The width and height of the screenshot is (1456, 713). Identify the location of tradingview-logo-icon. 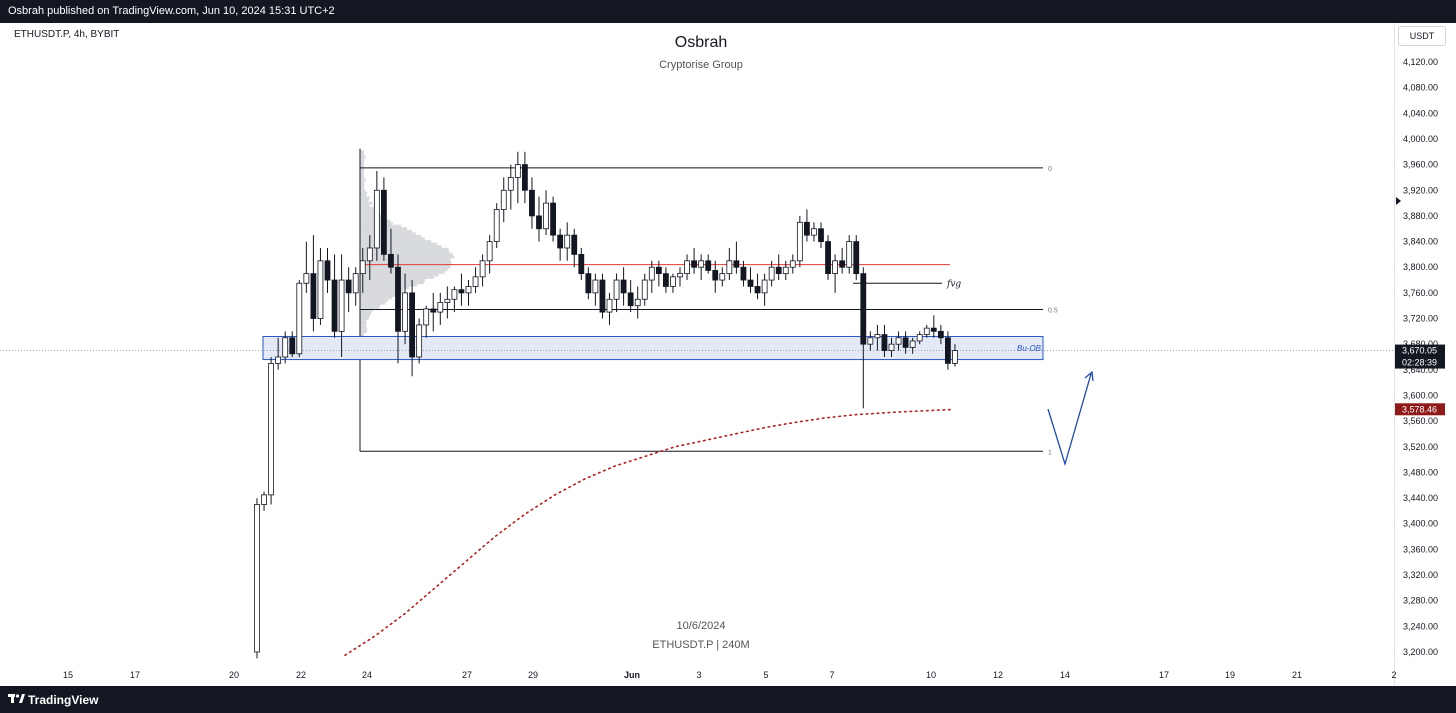
(17, 698).